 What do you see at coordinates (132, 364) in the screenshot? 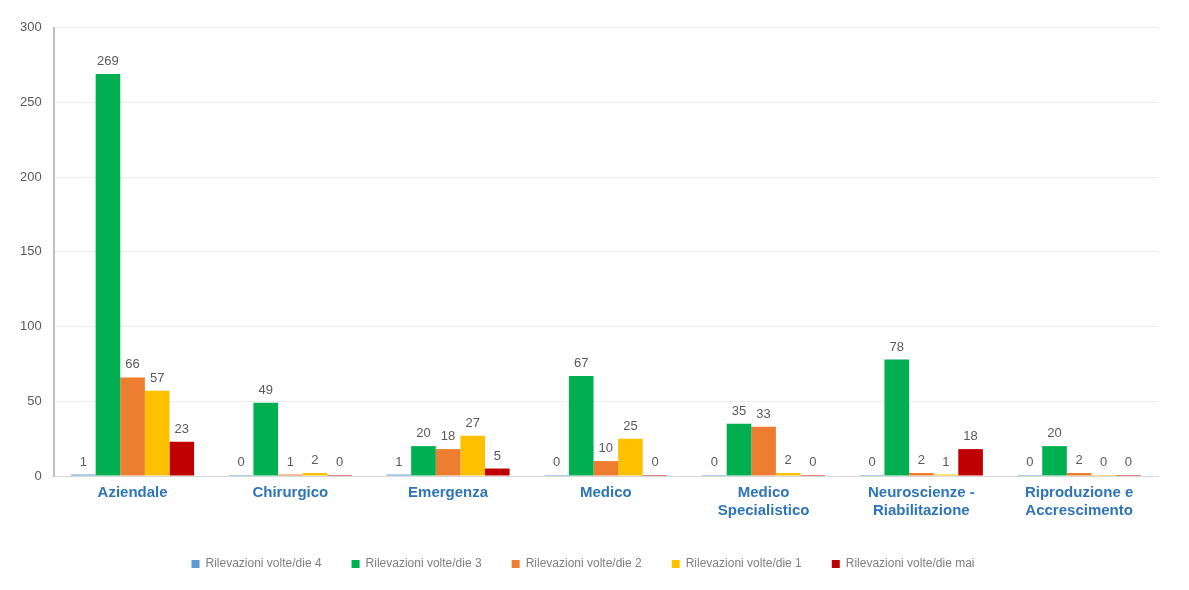
I see `data-label: 66` at bounding box center [132, 364].